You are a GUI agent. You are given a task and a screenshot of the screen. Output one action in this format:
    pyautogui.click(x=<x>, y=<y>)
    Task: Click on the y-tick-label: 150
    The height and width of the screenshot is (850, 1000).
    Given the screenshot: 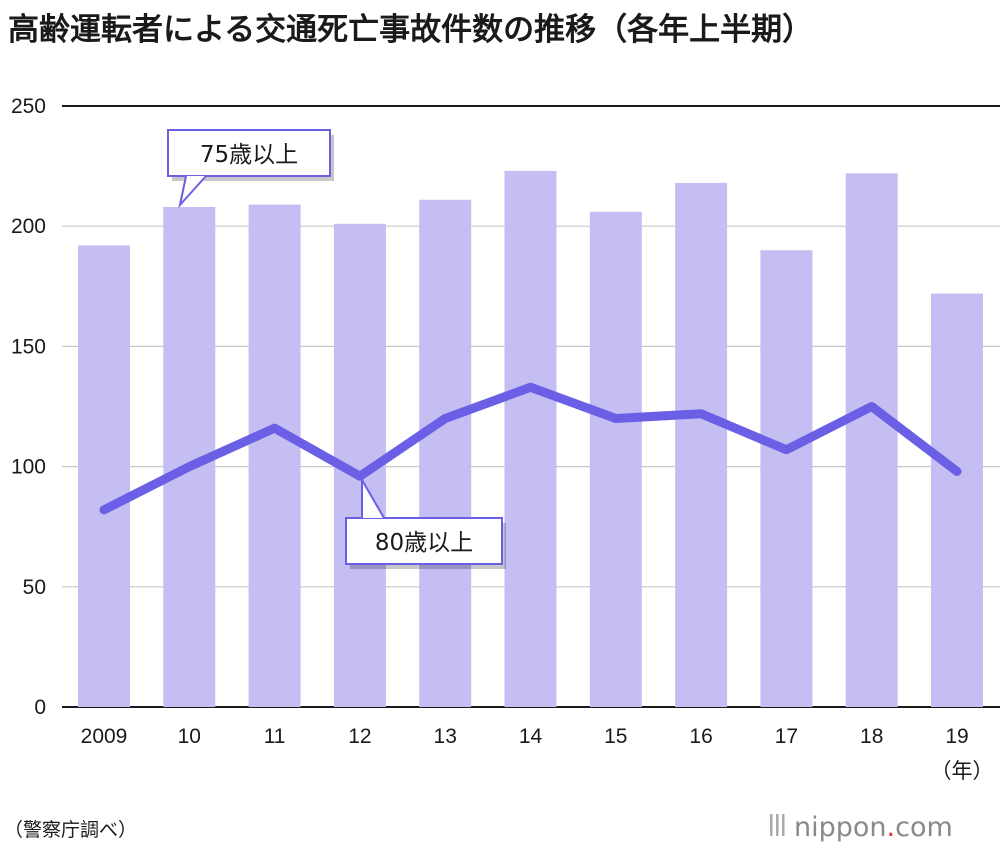 What is the action you would take?
    pyautogui.click(x=28, y=346)
    